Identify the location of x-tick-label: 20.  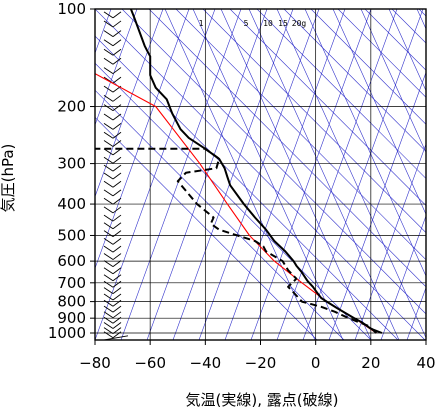
(370, 363).